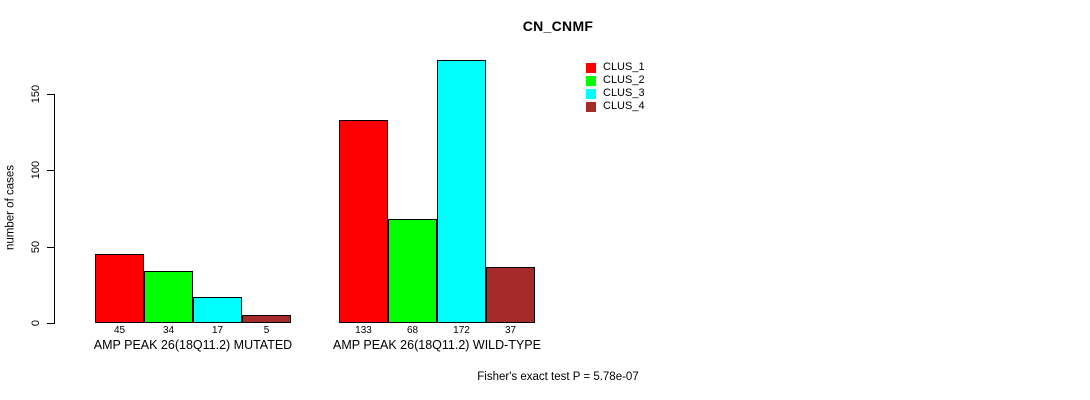 The width and height of the screenshot is (1090, 400). What do you see at coordinates (266, 330) in the screenshot?
I see `bar-value-label: 5` at bounding box center [266, 330].